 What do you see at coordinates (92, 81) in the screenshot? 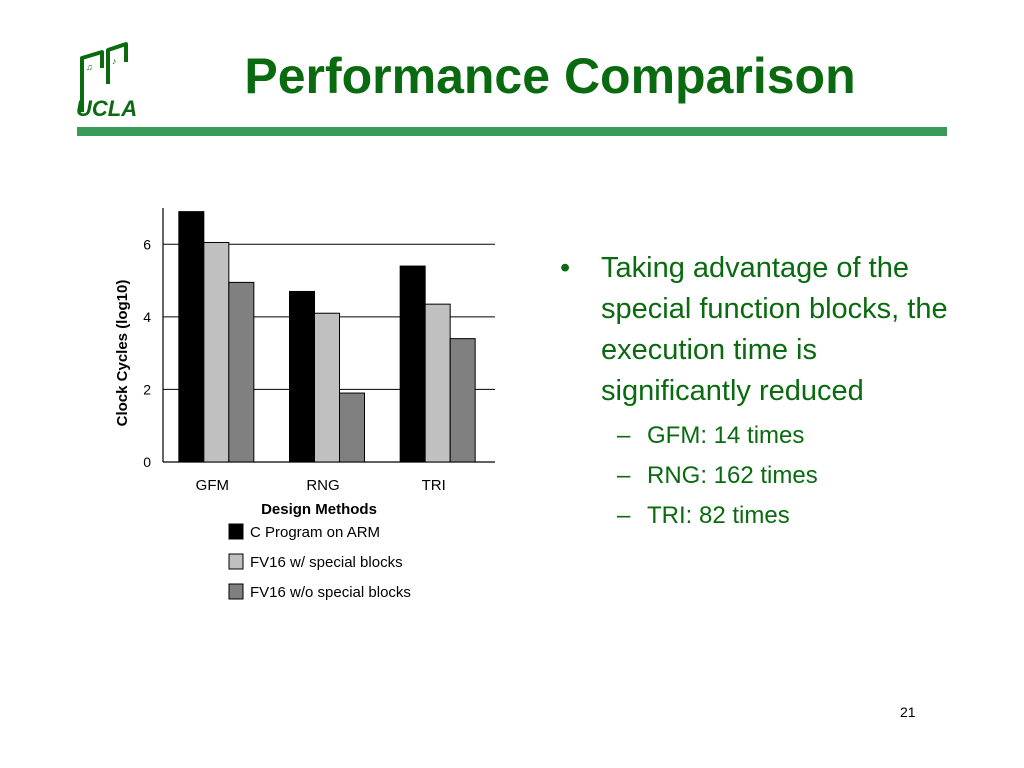
I see `logo-left-arch` at bounding box center [92, 81].